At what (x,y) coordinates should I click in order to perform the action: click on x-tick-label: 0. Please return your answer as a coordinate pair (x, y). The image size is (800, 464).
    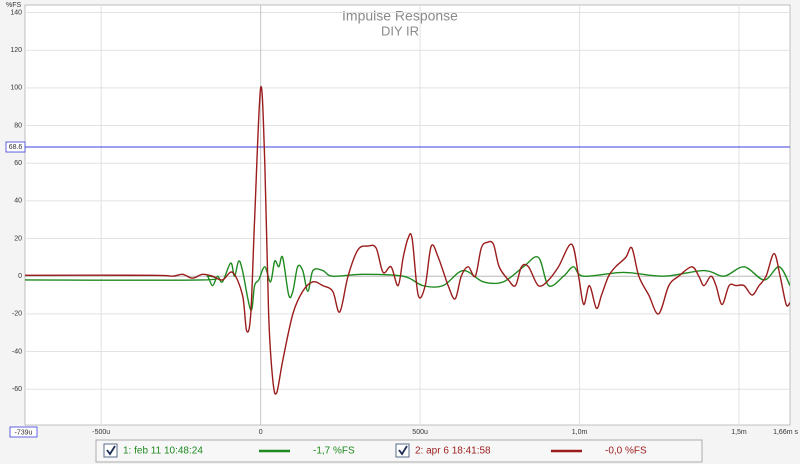
    Looking at the image, I should click on (261, 432).